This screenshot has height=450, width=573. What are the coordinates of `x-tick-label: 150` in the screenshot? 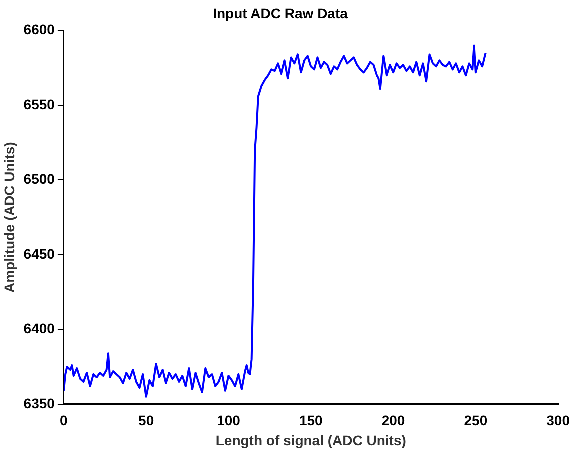 It's located at (311, 420).